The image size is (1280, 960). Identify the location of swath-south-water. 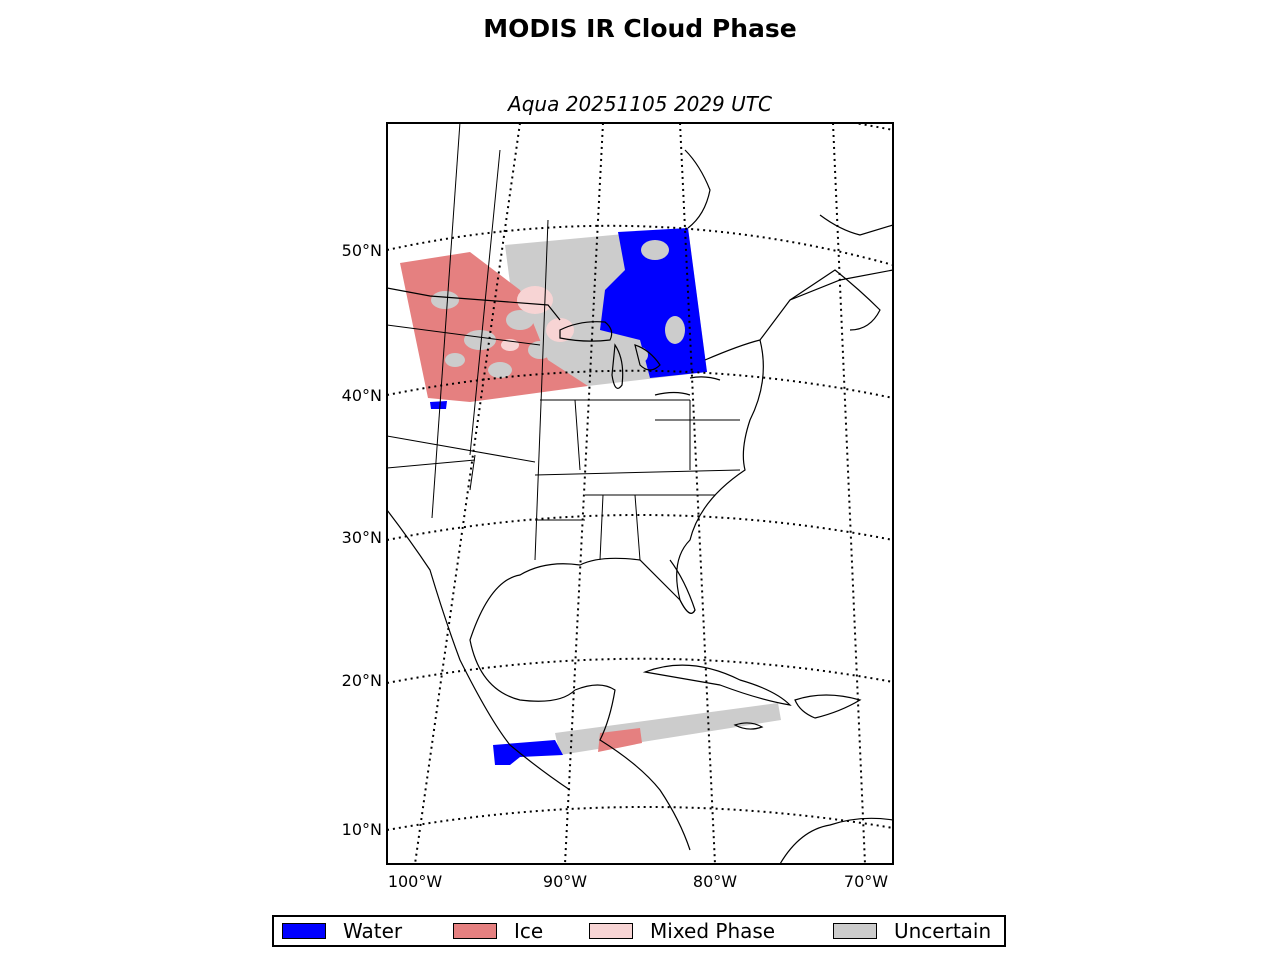
(528, 752).